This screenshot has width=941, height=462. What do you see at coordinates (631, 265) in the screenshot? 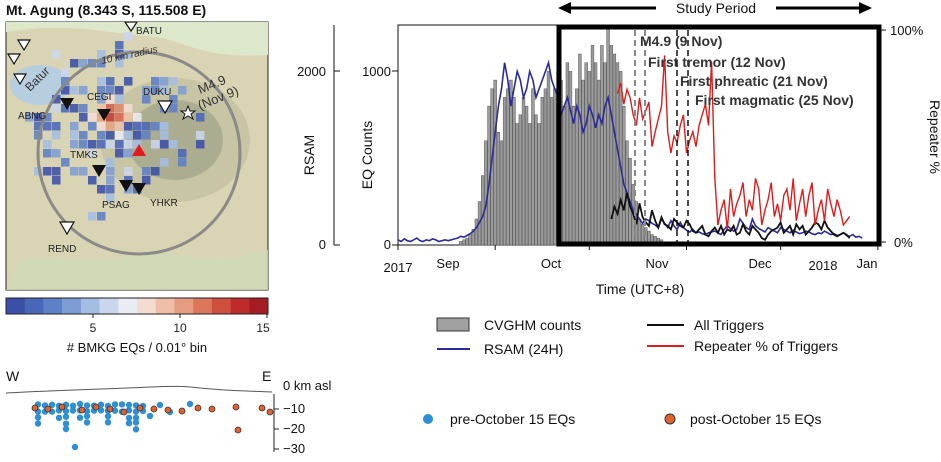
I see `x-tick-labels: 2017 Sep Oct Nov Dec 2018 Jan` at bounding box center [631, 265].